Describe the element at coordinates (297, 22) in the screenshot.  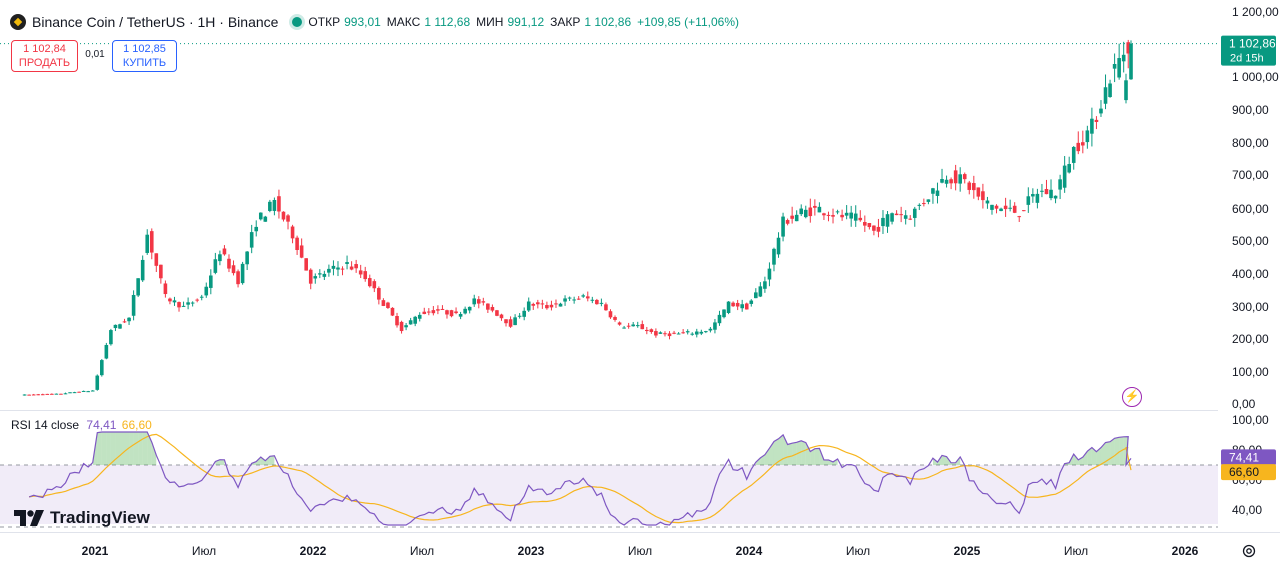
I see `market-status-icon` at that location.